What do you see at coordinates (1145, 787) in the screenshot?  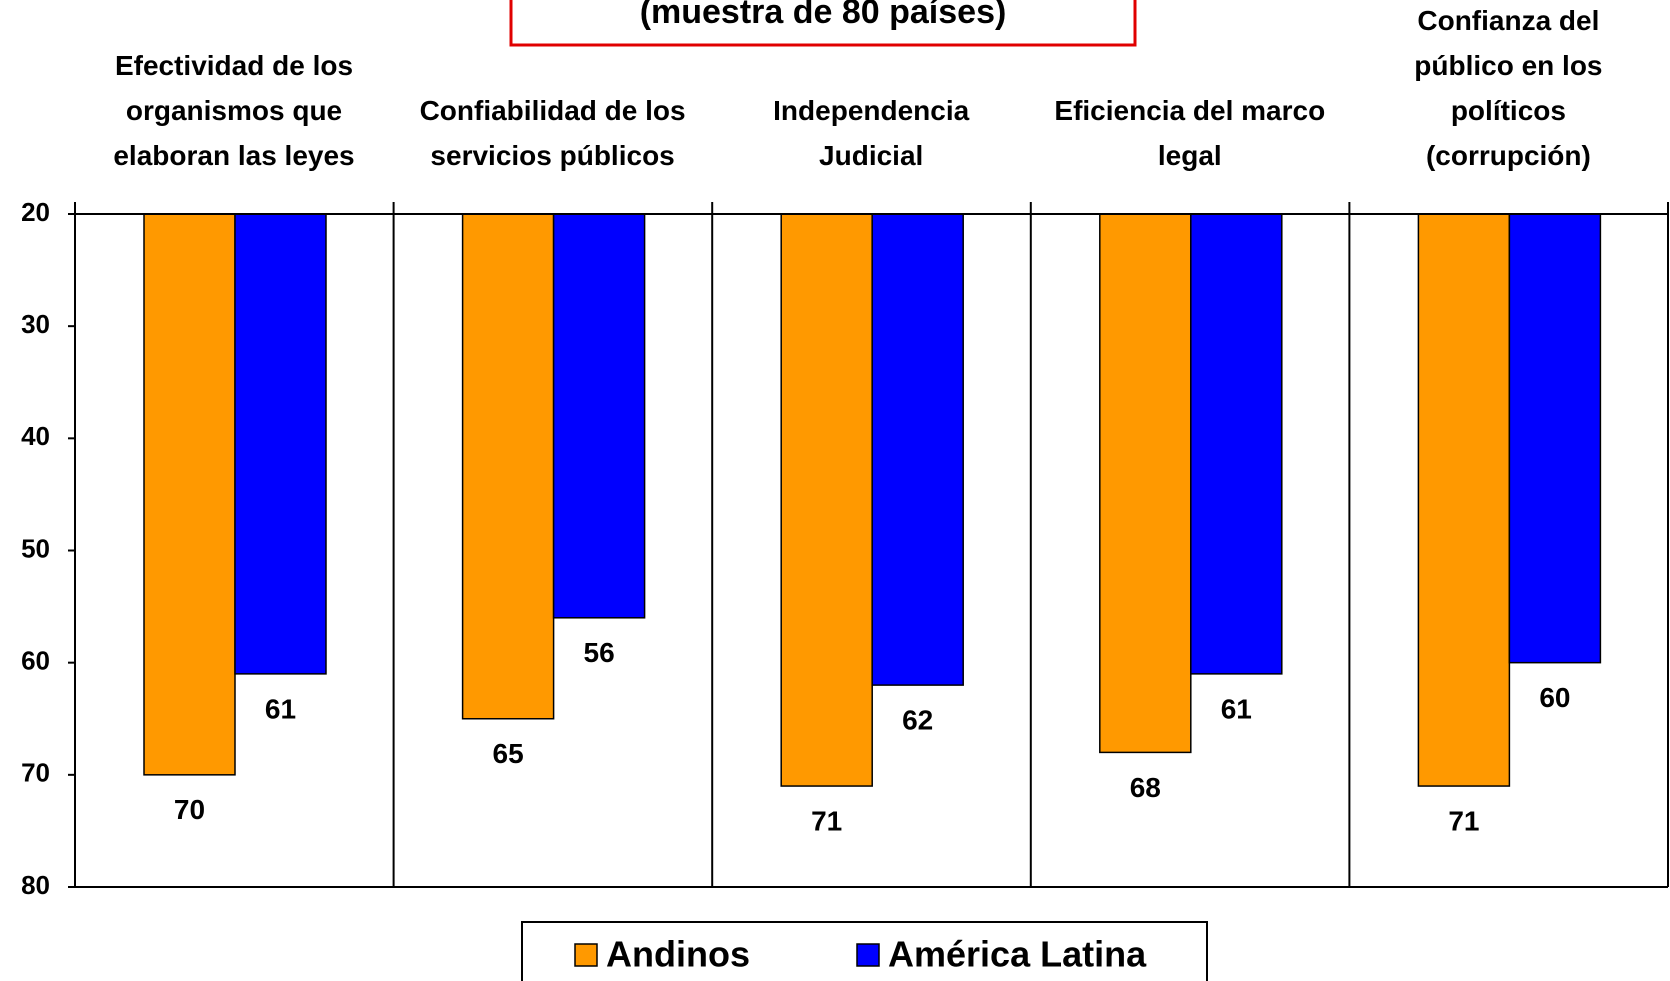 I see `value-label: 68` at bounding box center [1145, 787].